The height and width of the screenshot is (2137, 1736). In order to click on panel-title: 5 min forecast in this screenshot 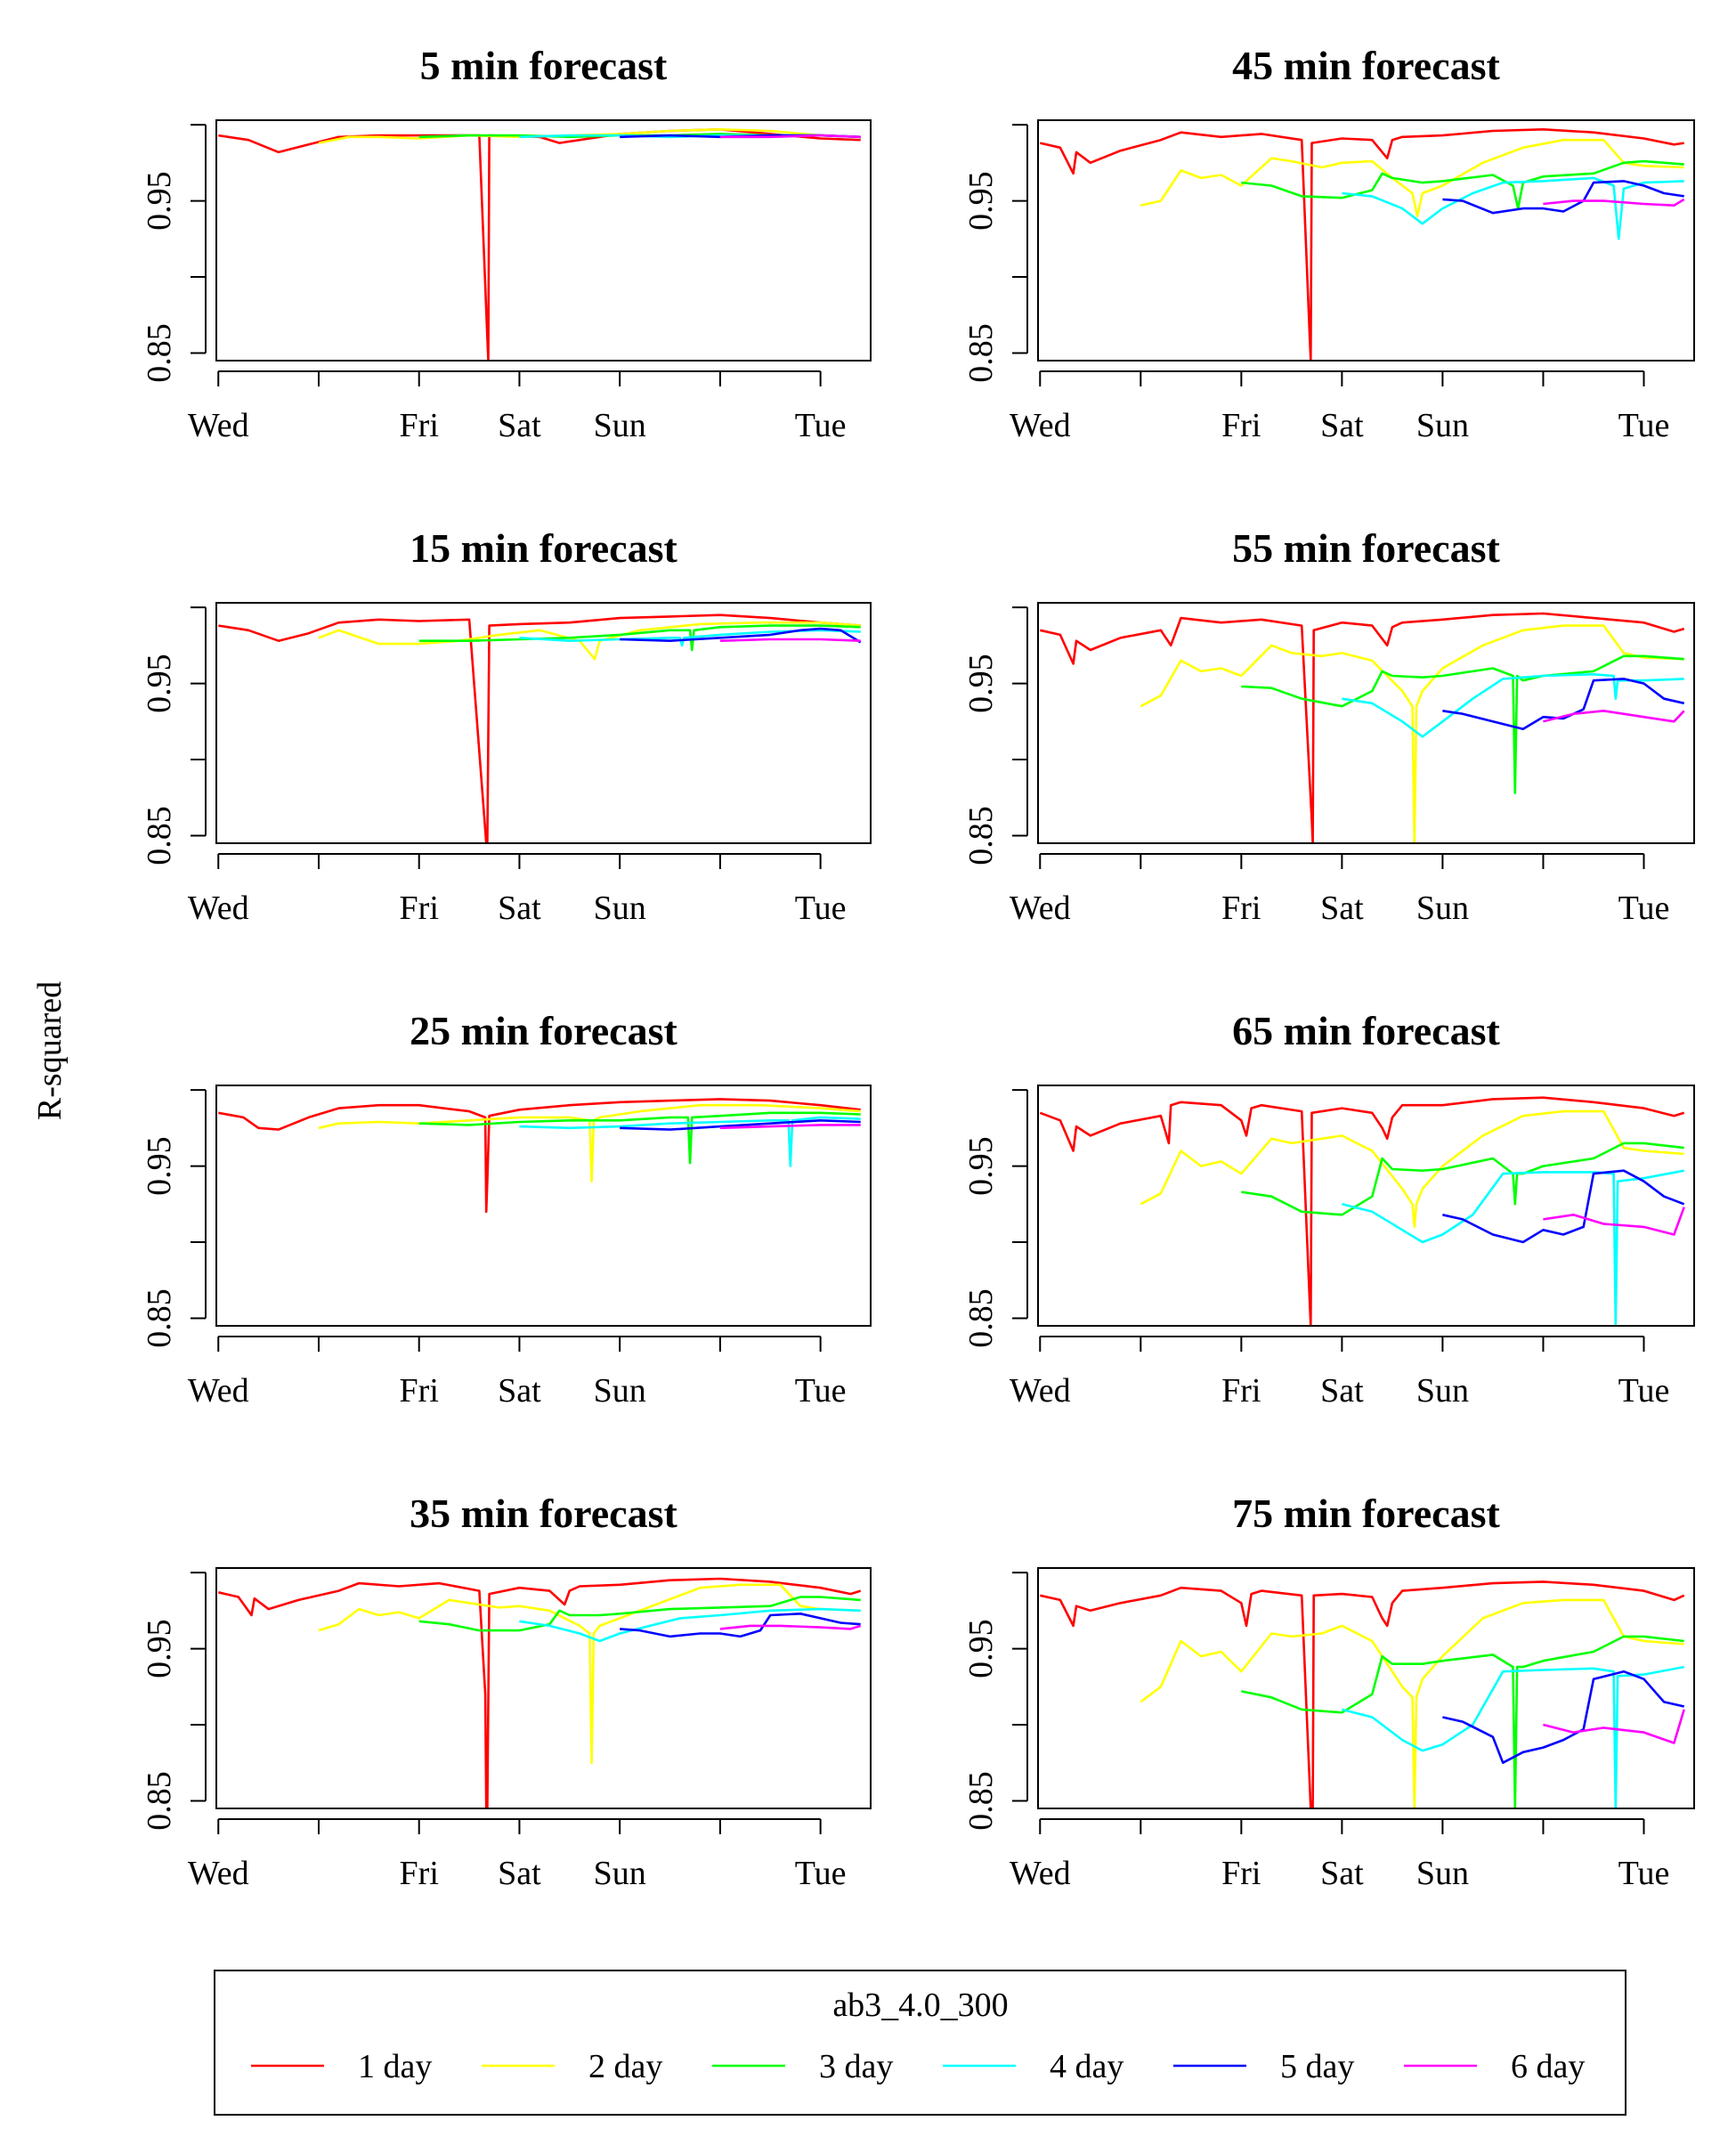, I will do `click(544, 65)`.